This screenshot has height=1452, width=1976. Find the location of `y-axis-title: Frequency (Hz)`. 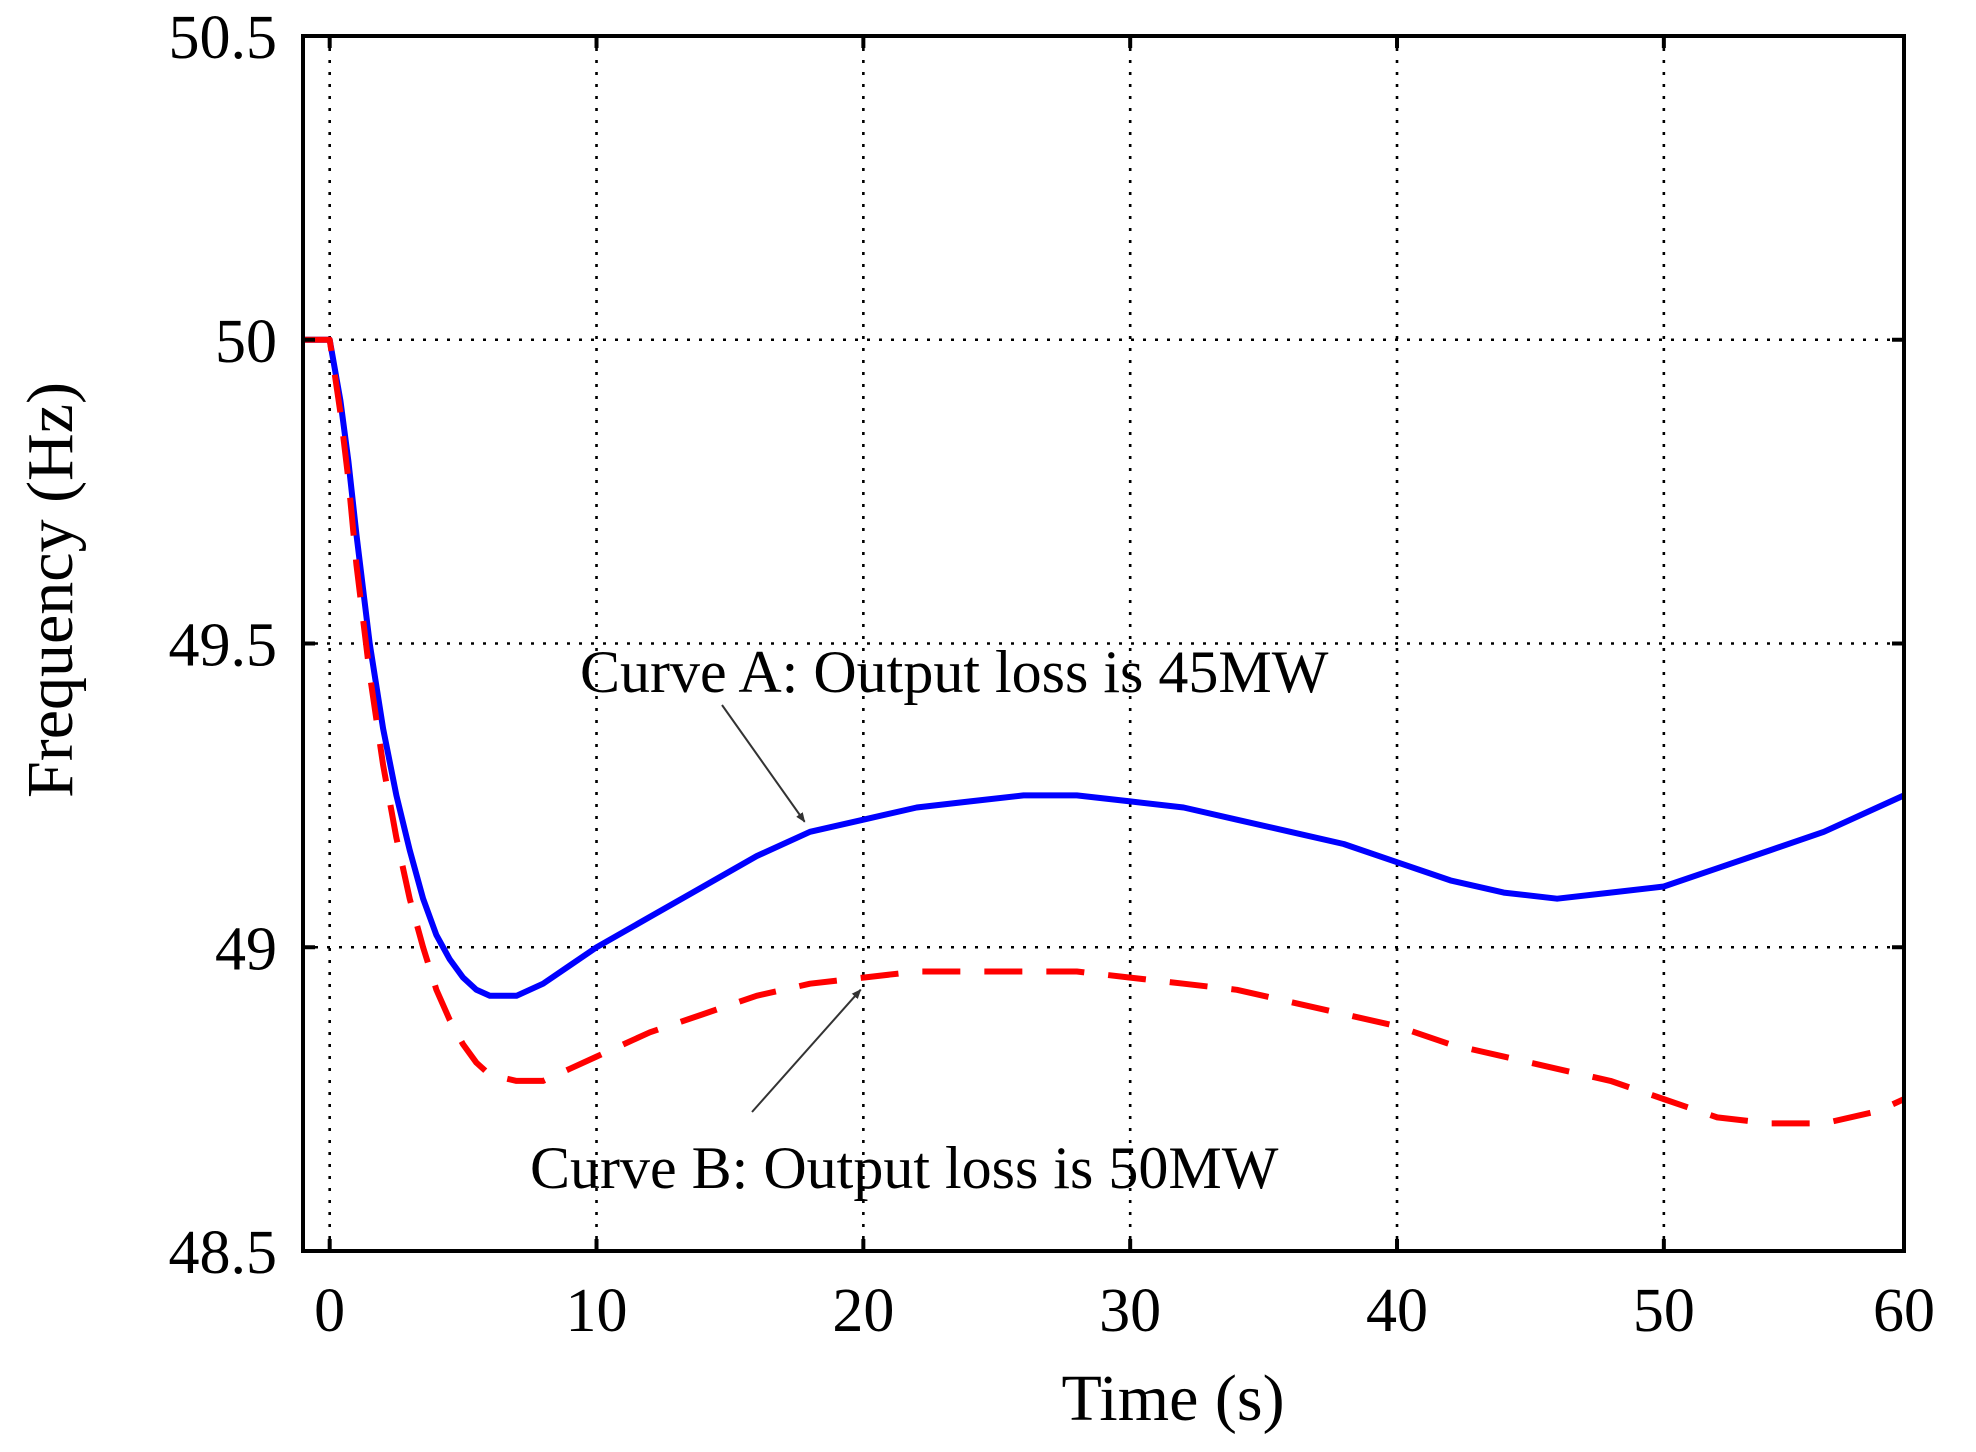

y-axis-title: Frequency (Hz) is located at coordinates (50, 590).